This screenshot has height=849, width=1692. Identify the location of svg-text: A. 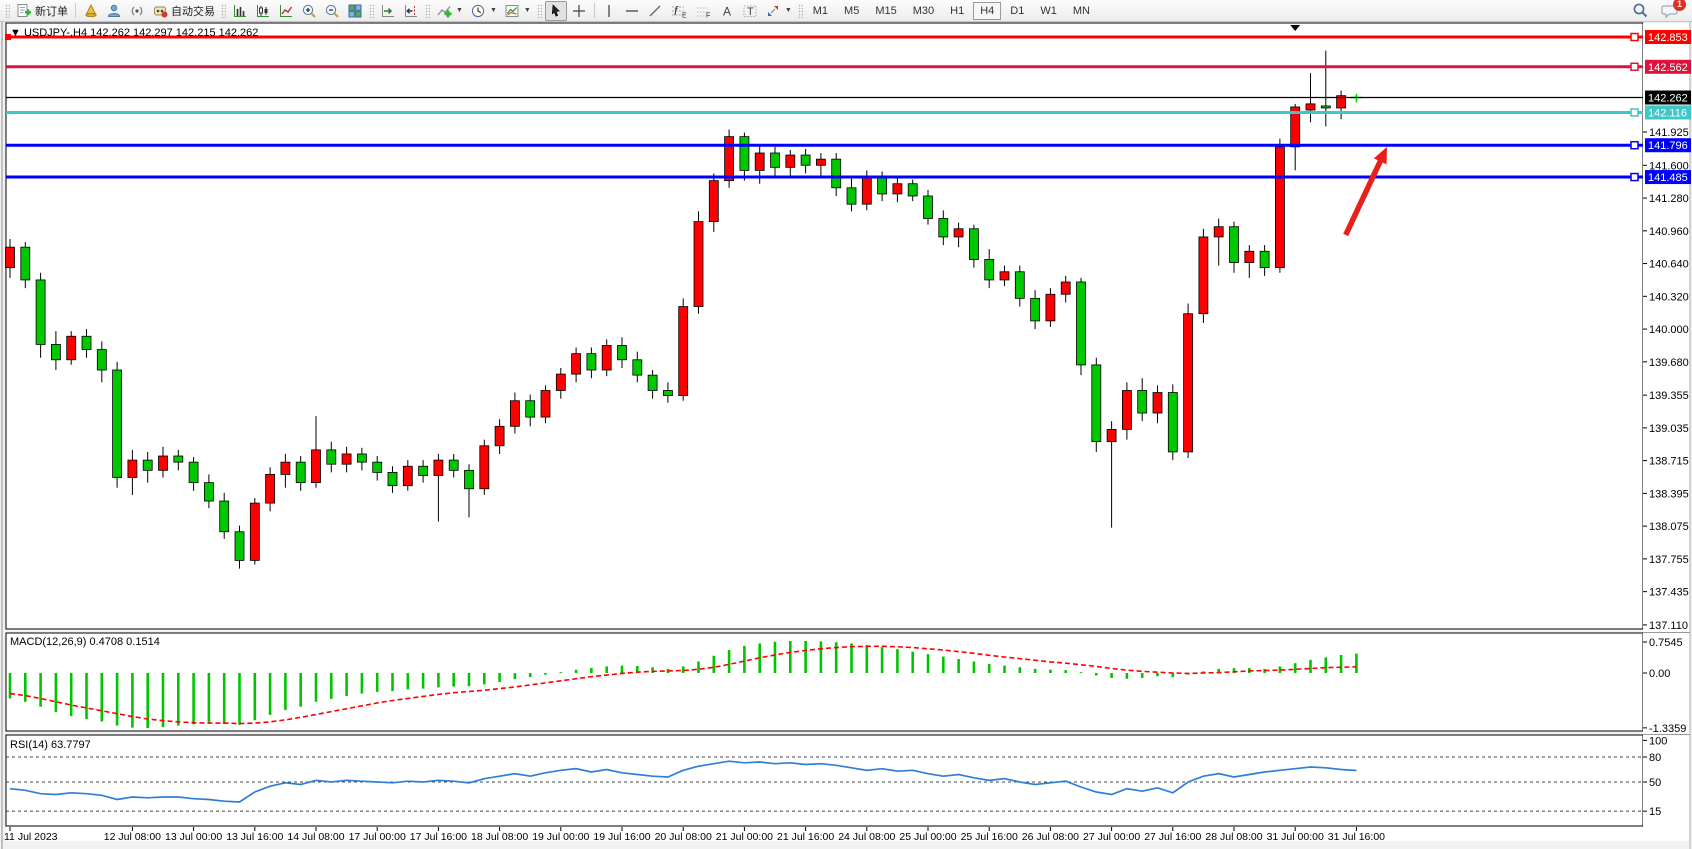
(727, 11).